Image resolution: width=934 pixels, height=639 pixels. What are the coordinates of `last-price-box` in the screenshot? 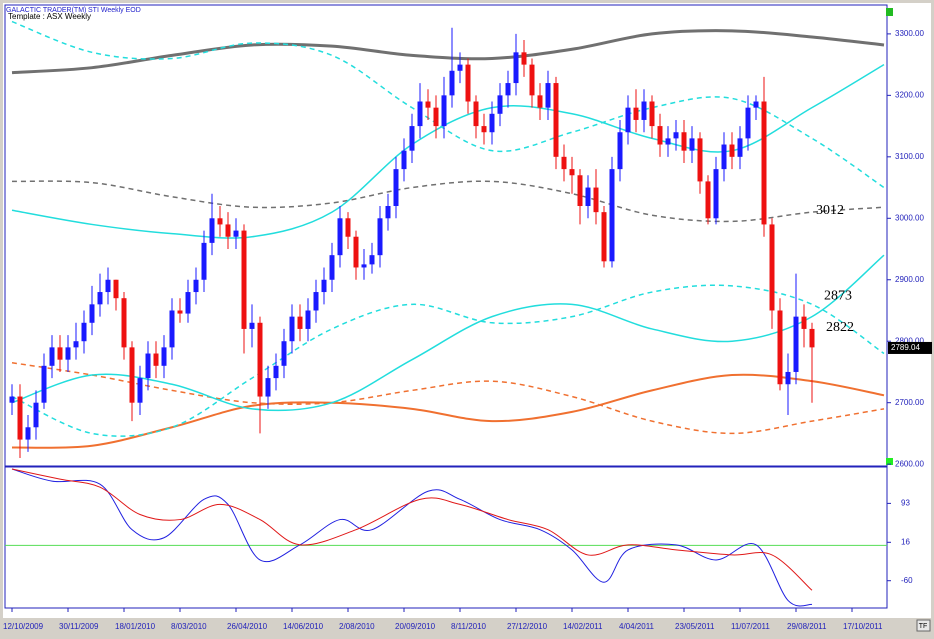 It's located at (910, 347).